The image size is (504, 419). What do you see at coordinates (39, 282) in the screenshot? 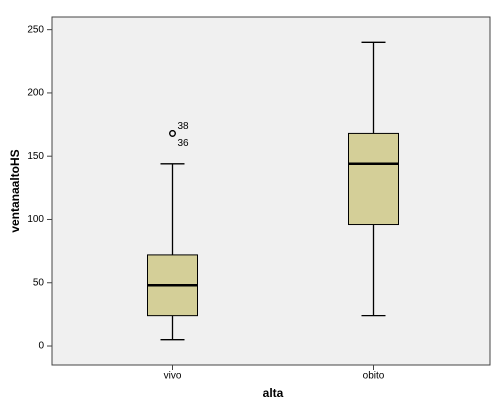
I see `y-tick-label: 50` at bounding box center [39, 282].